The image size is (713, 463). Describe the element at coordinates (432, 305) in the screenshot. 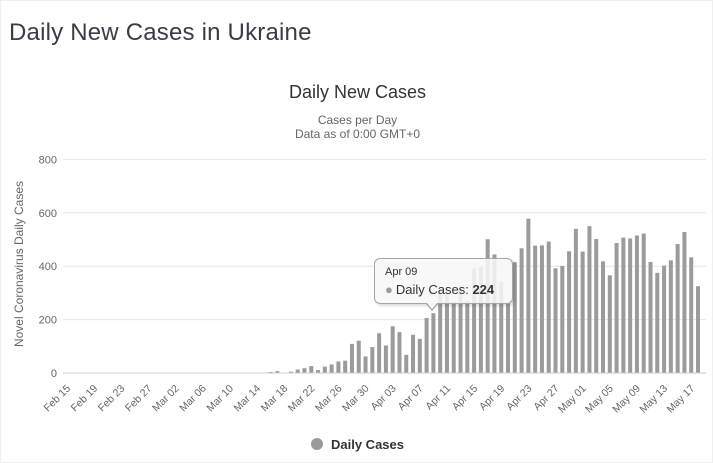

I see `tooltip-arrow-fill` at that location.